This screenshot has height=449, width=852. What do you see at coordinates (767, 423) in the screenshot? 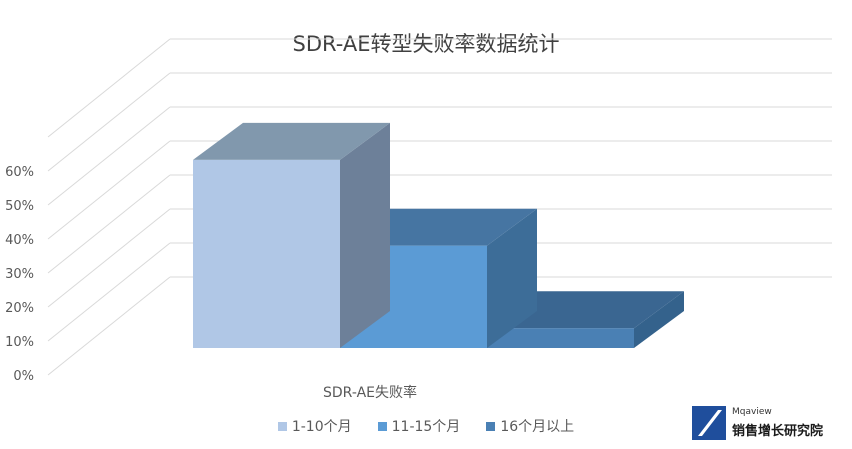
I see `brand-logo: Mqaview 销售增长研究院` at bounding box center [767, 423].